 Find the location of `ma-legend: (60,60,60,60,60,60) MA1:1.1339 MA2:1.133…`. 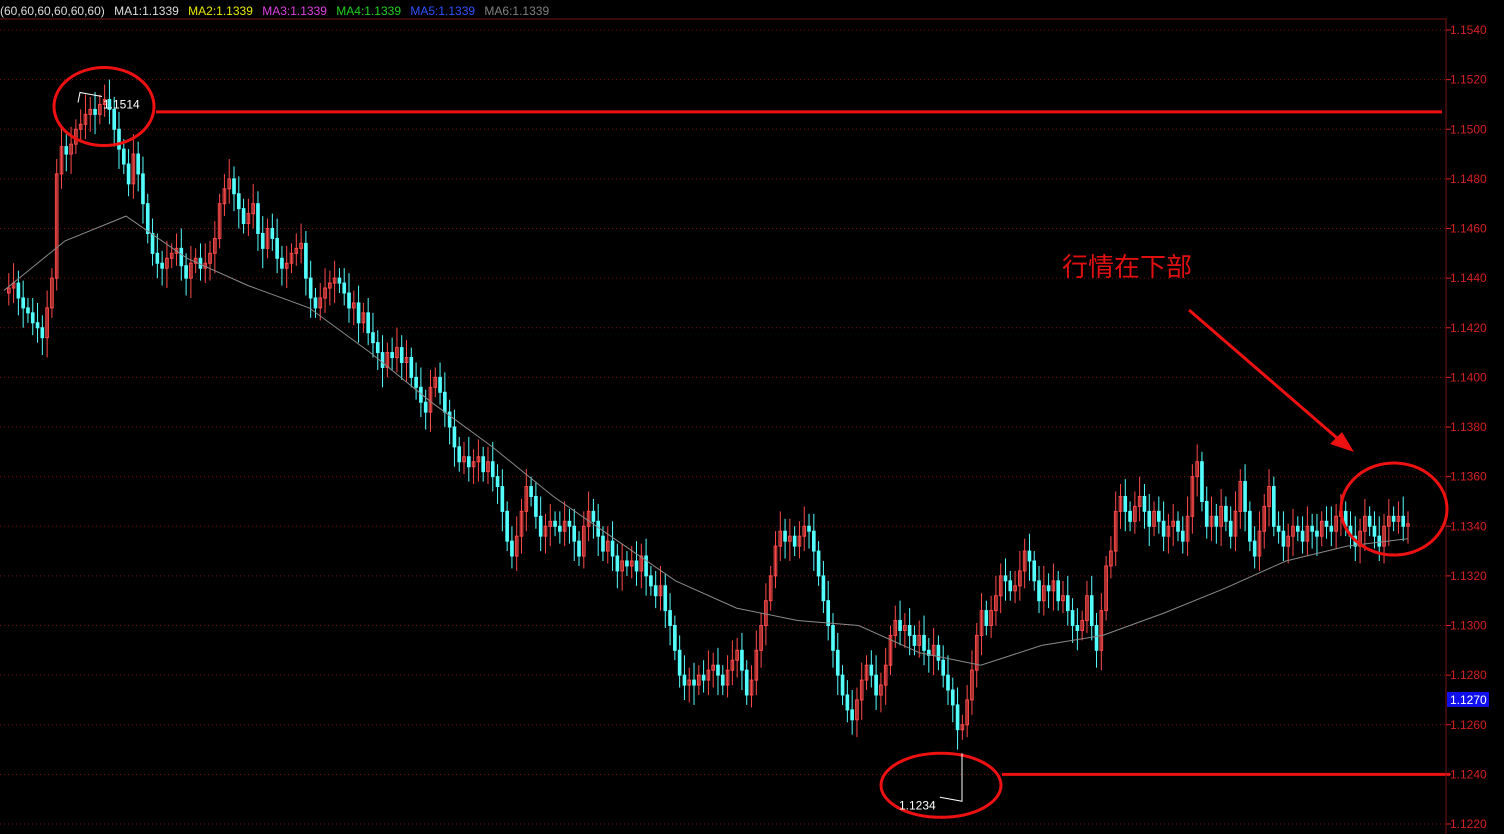

ma-legend: (60,60,60,60,60,60) MA1:1.1339 MA2:1.133… is located at coordinates (277, 11).